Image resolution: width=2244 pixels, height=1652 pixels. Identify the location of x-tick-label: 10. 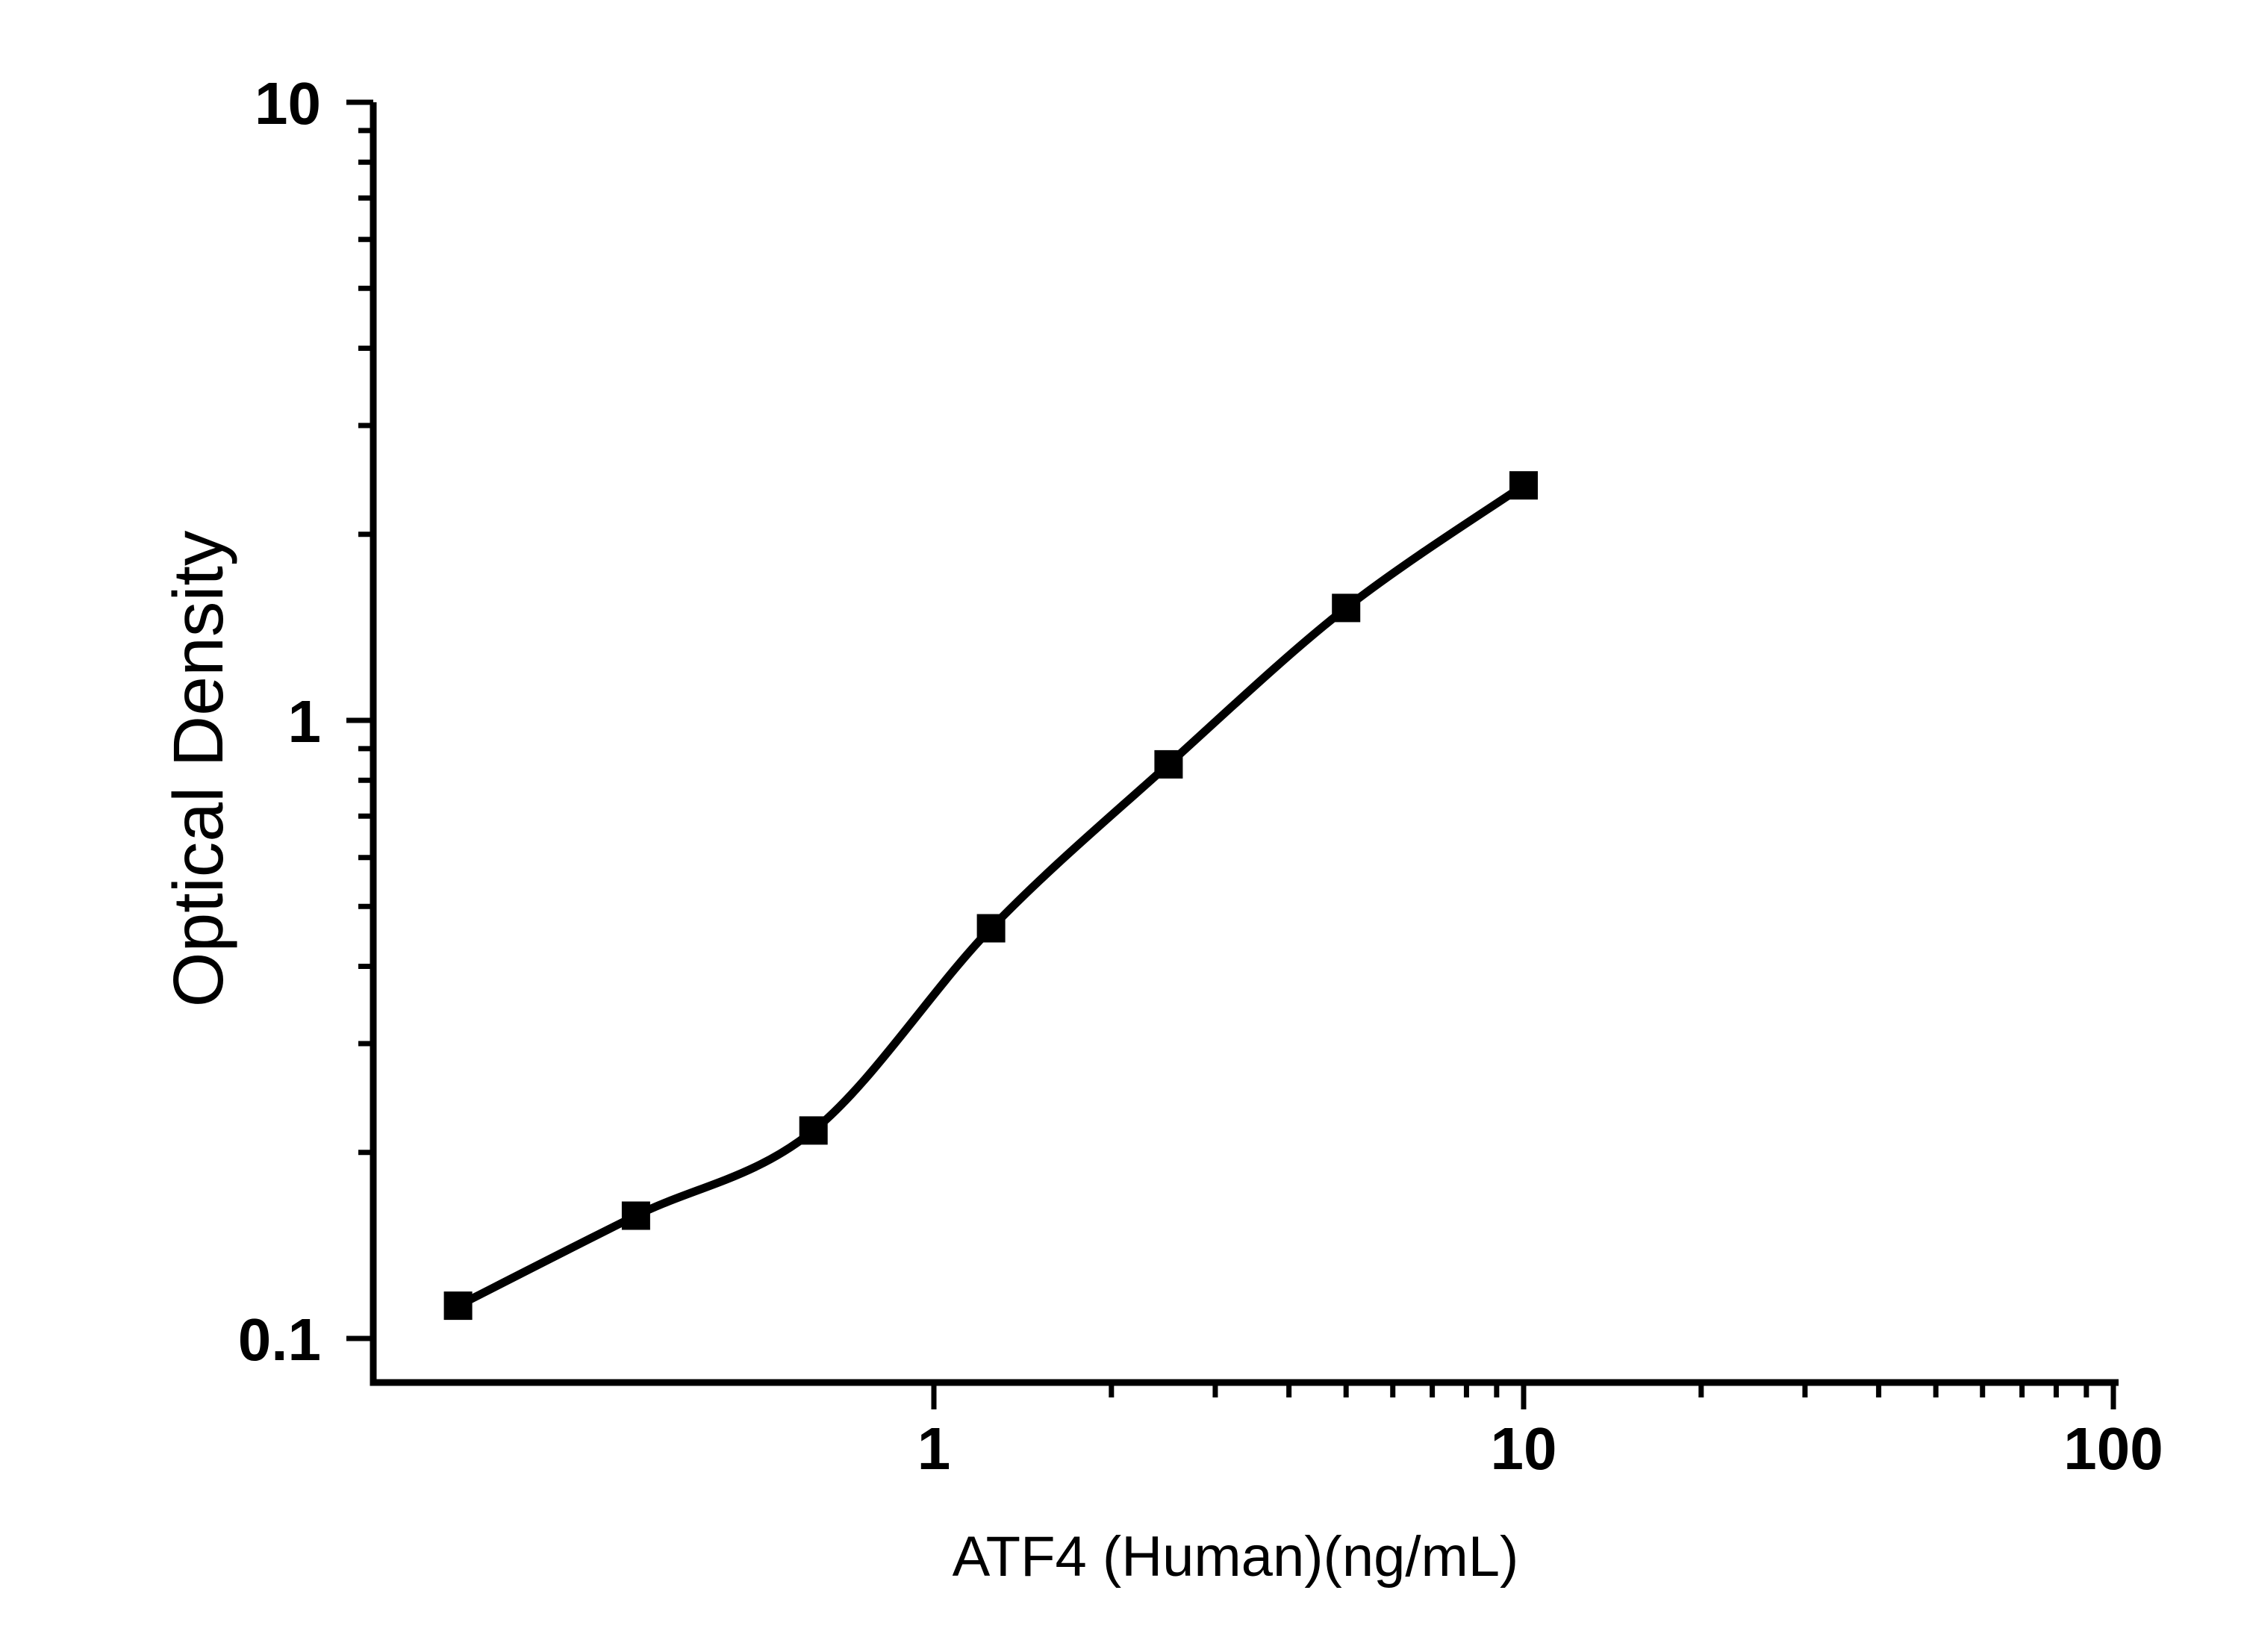
(1524, 1448).